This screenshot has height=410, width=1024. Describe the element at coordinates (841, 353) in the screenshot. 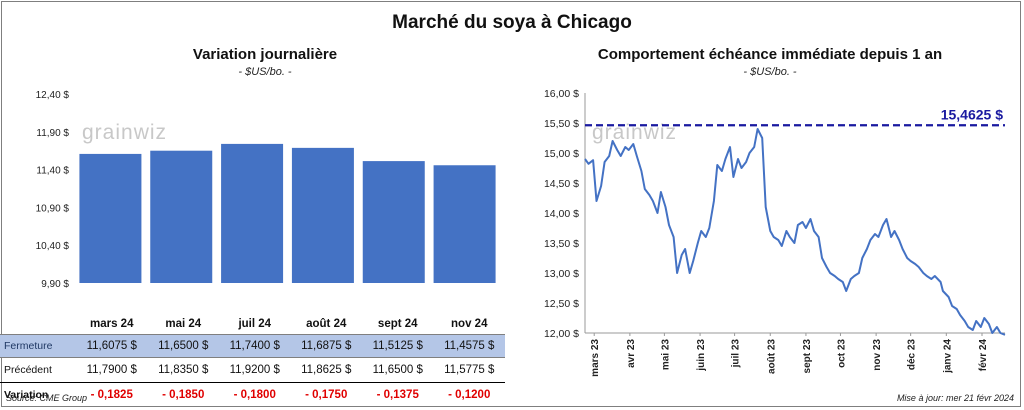

I see `x-tick-label: oct 23` at that location.